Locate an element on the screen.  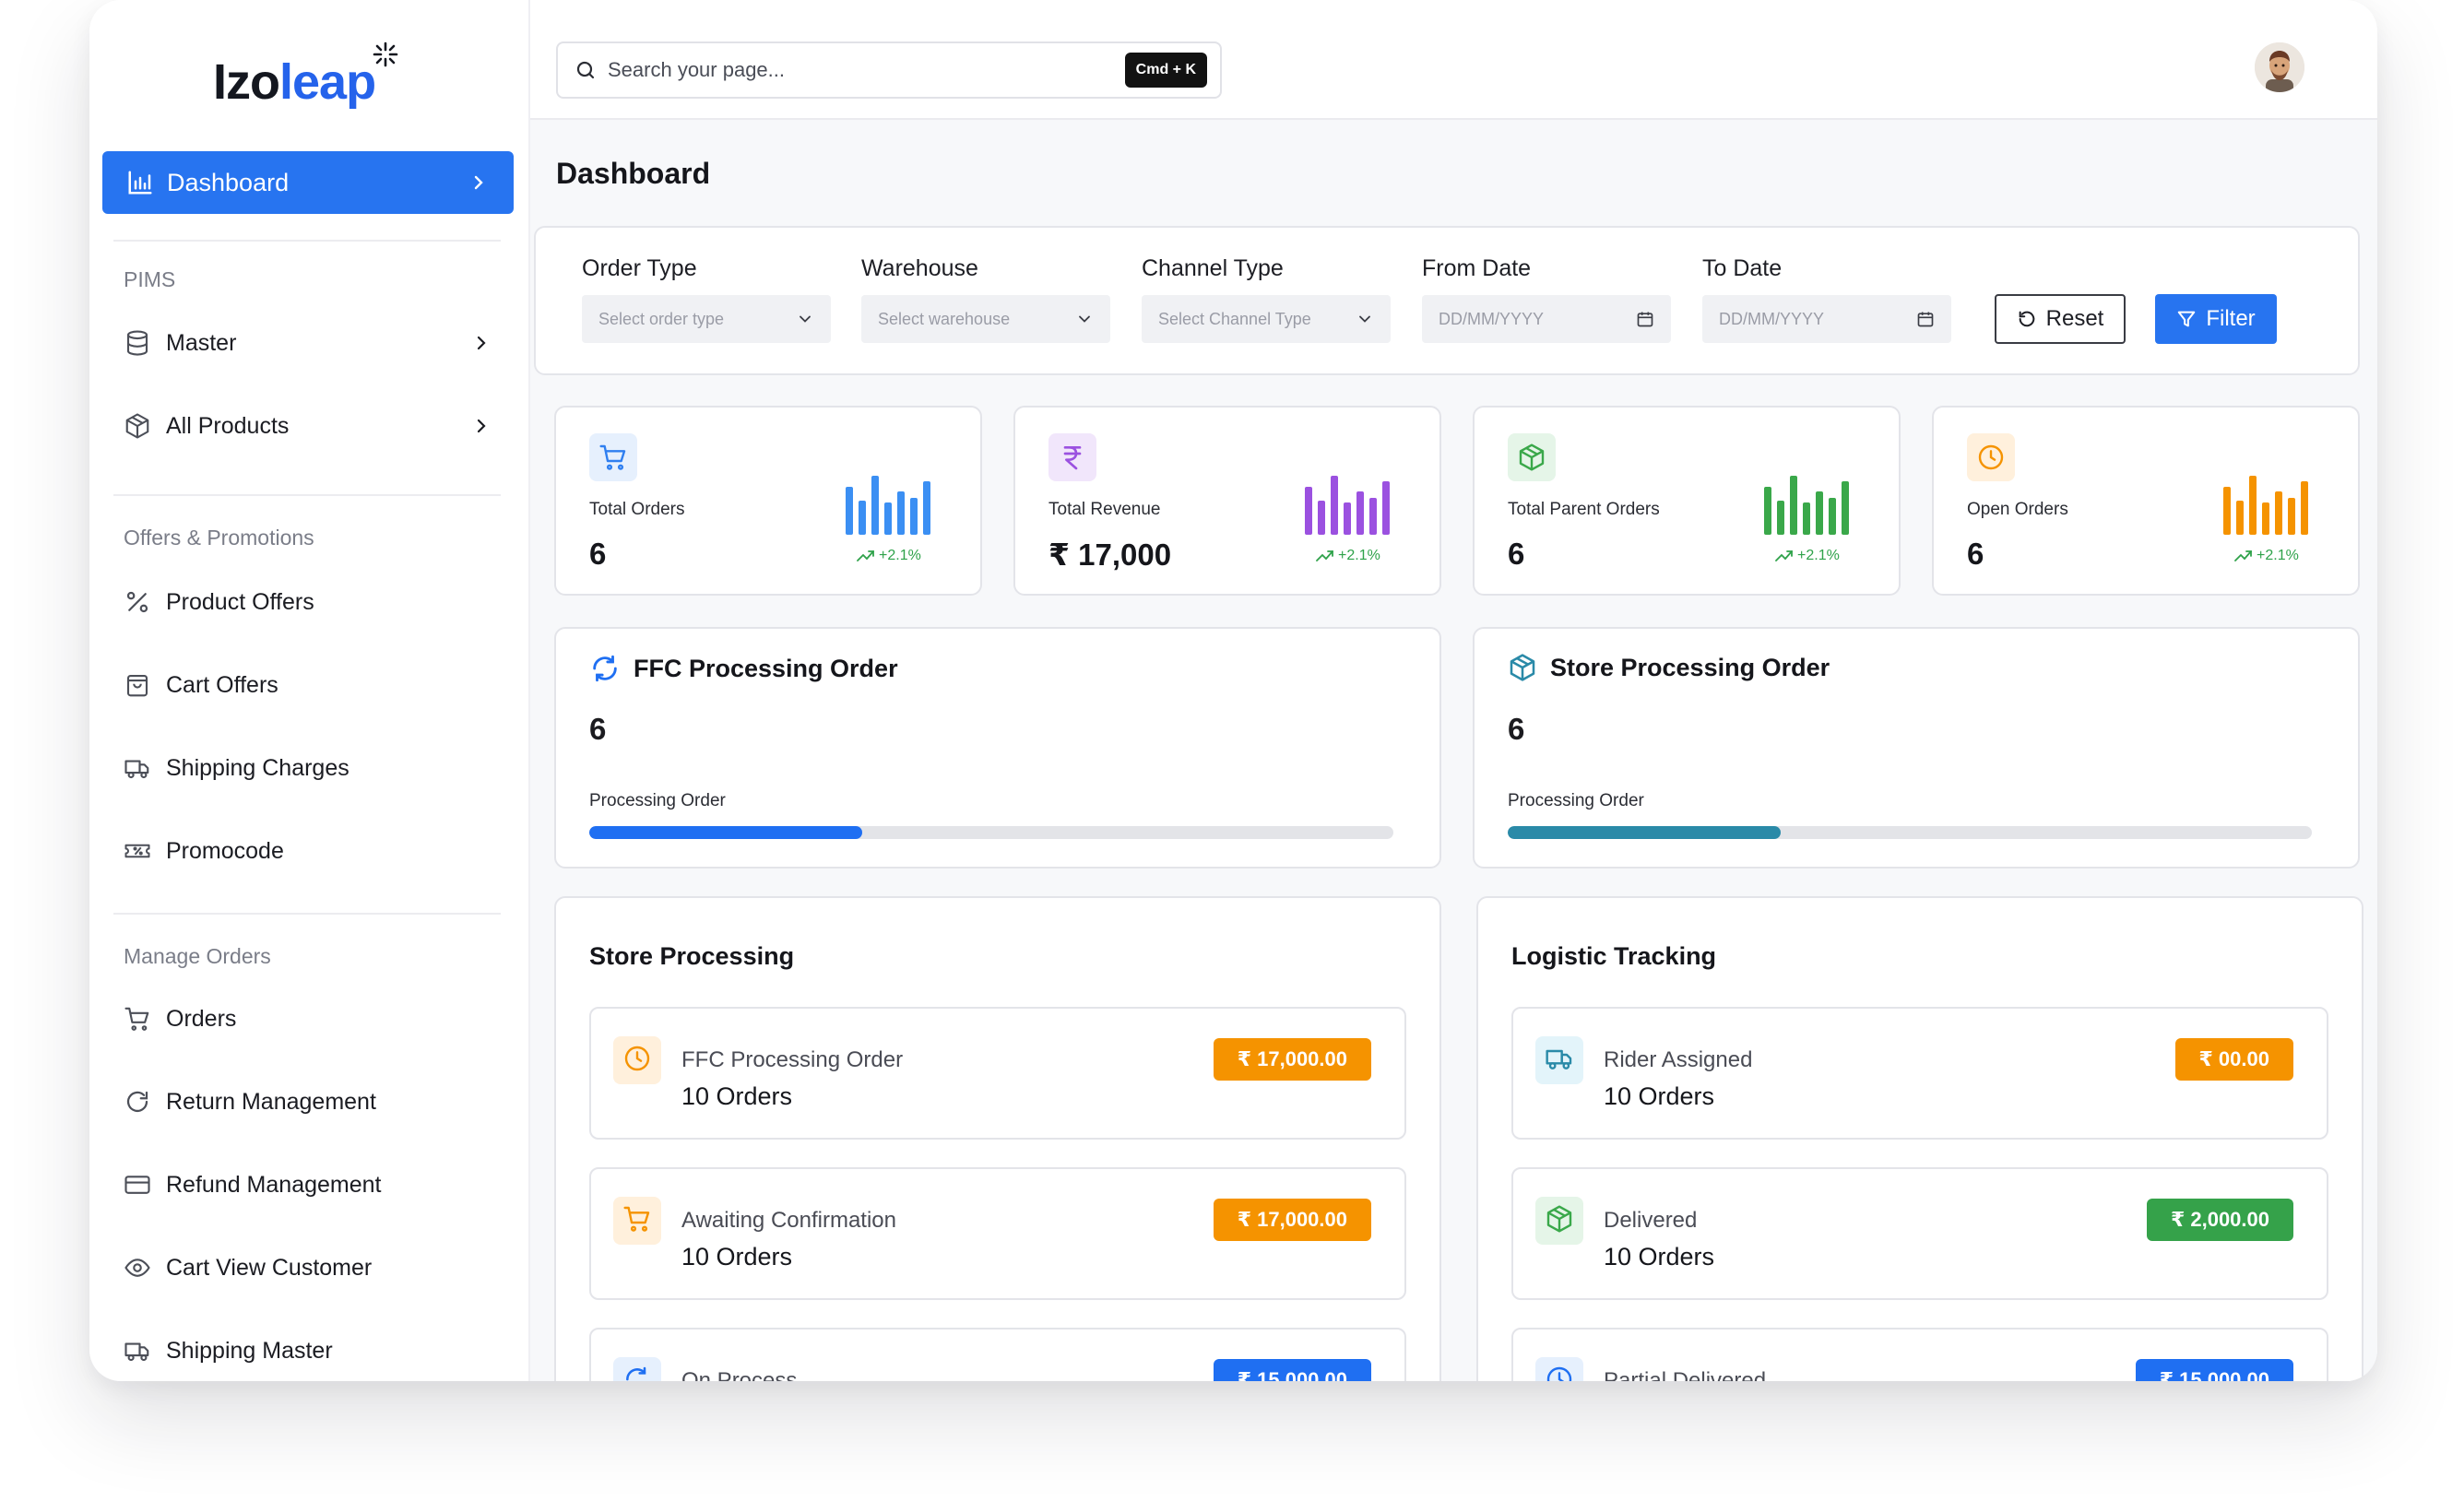
search-bar: Cmd + K is located at coordinates (889, 70).